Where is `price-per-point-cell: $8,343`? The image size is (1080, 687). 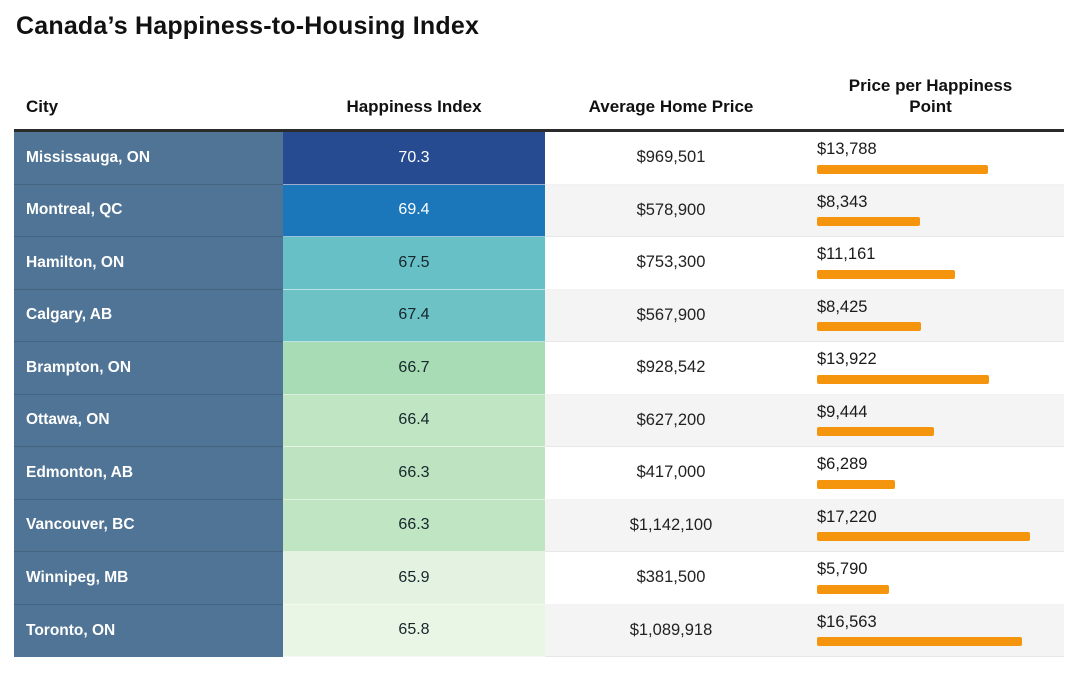
price-per-point-cell: $8,343 is located at coordinates (930, 210).